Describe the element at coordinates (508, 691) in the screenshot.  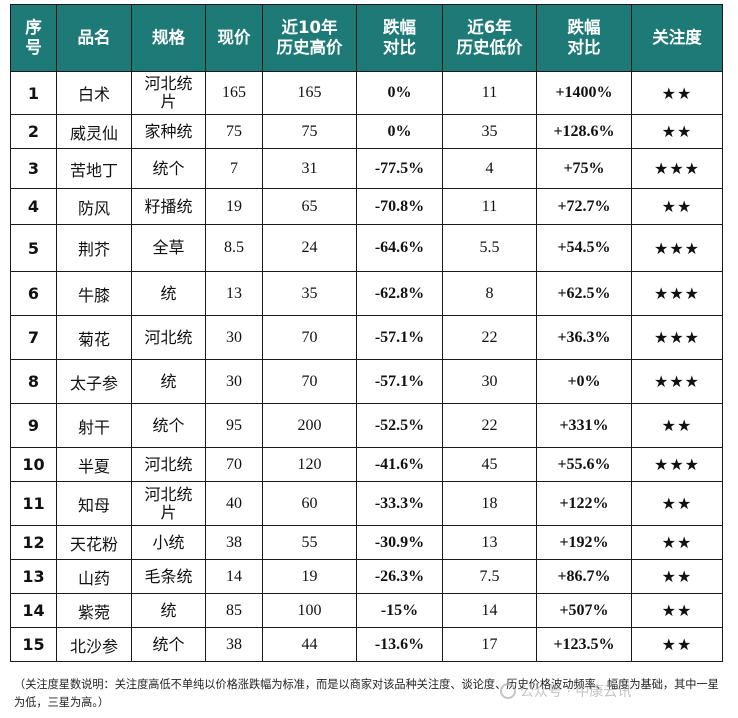
I see `wechat-icon` at that location.